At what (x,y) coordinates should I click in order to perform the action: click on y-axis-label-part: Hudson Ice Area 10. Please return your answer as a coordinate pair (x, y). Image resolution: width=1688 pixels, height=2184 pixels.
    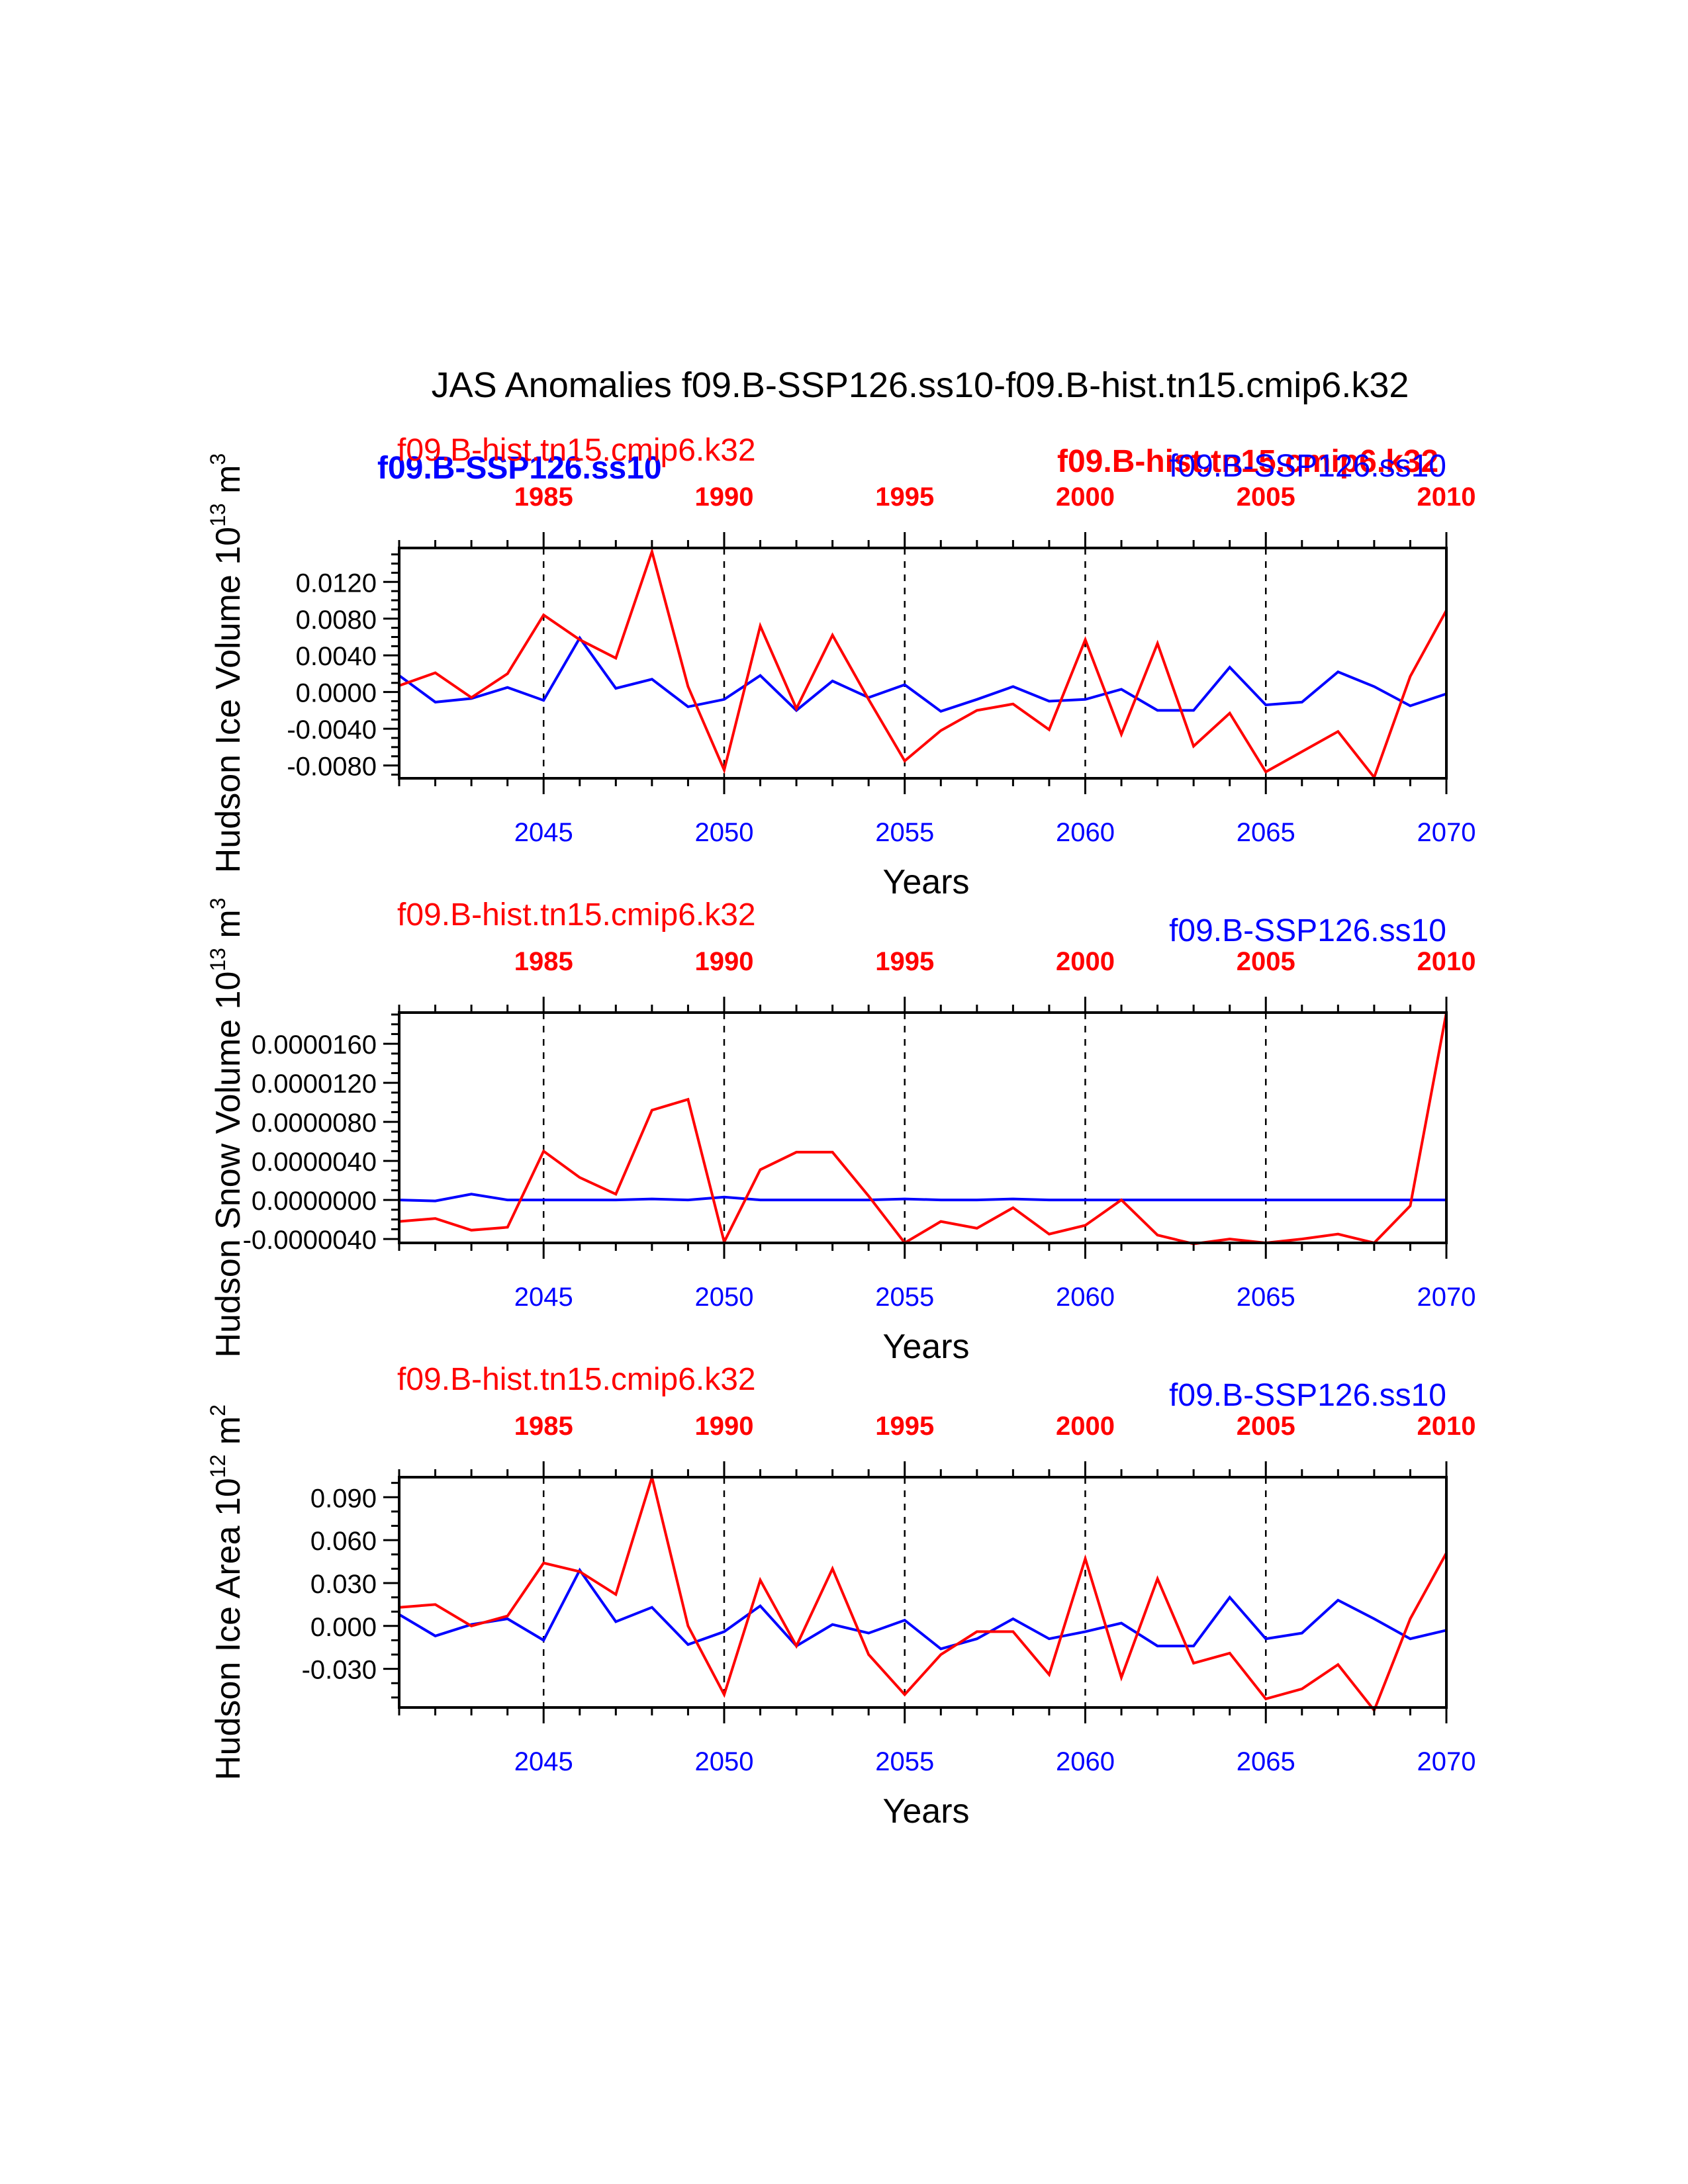
    Looking at the image, I should click on (228, 1629).